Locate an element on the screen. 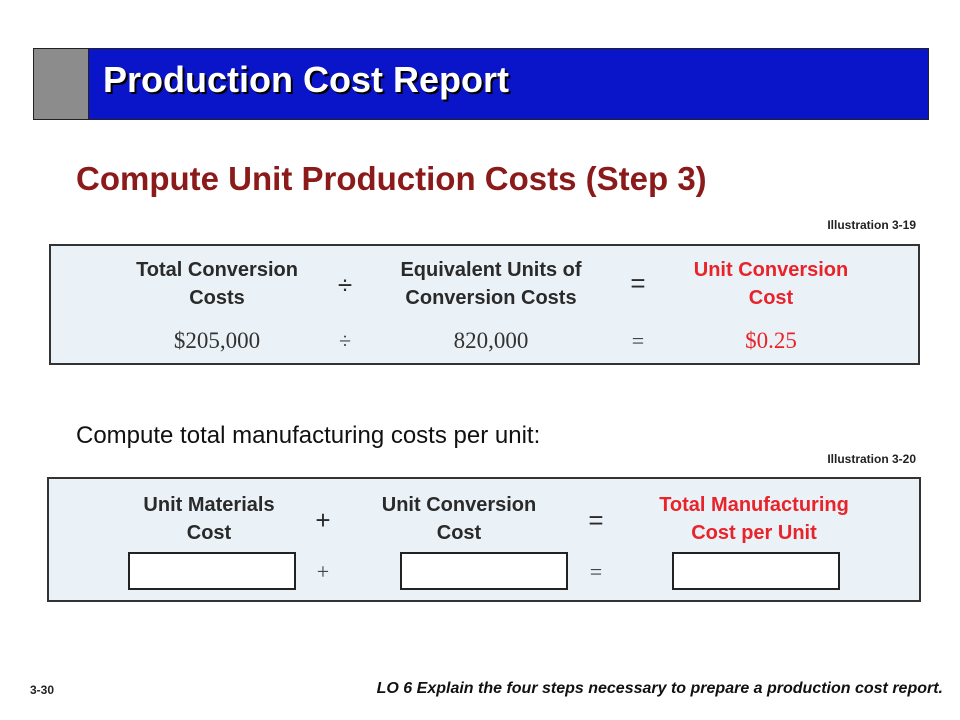 Image resolution: width=960 pixels, height=720 pixels. slide-subtitle: Compute Unit Production Costs (Step 3) is located at coordinates (391, 178).